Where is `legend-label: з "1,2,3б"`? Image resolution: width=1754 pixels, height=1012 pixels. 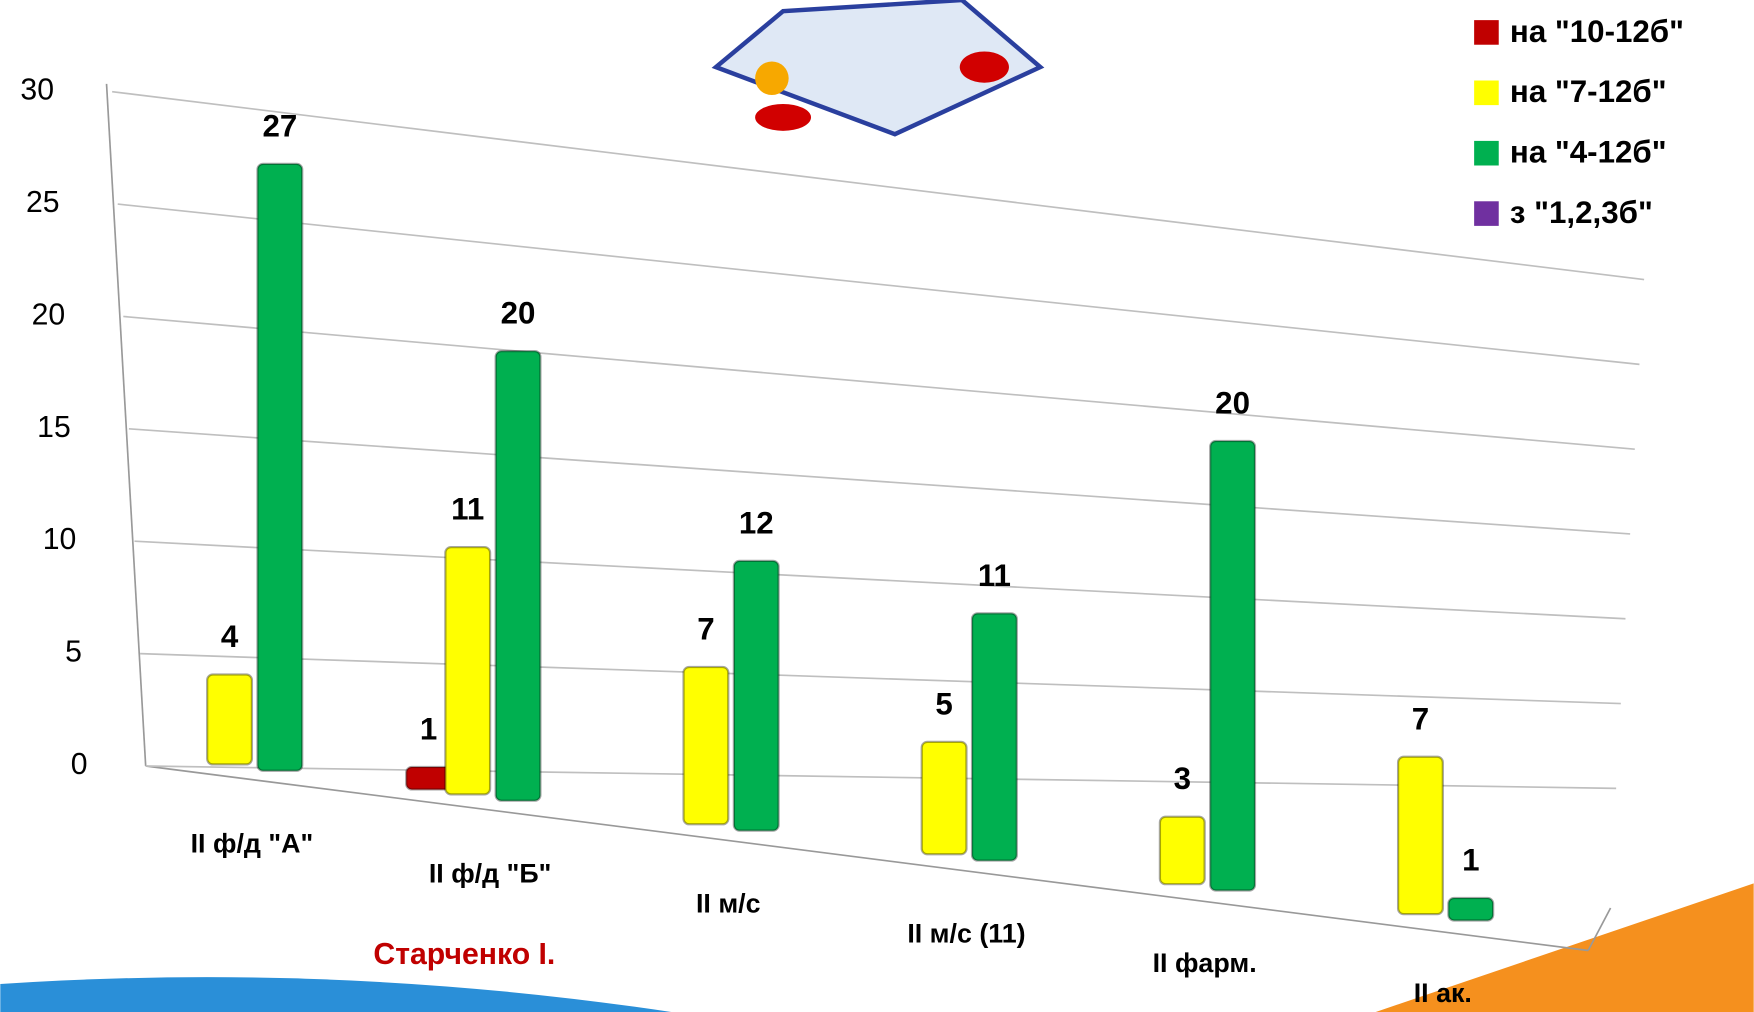 legend-label: з "1,2,3б" is located at coordinates (1581, 212).